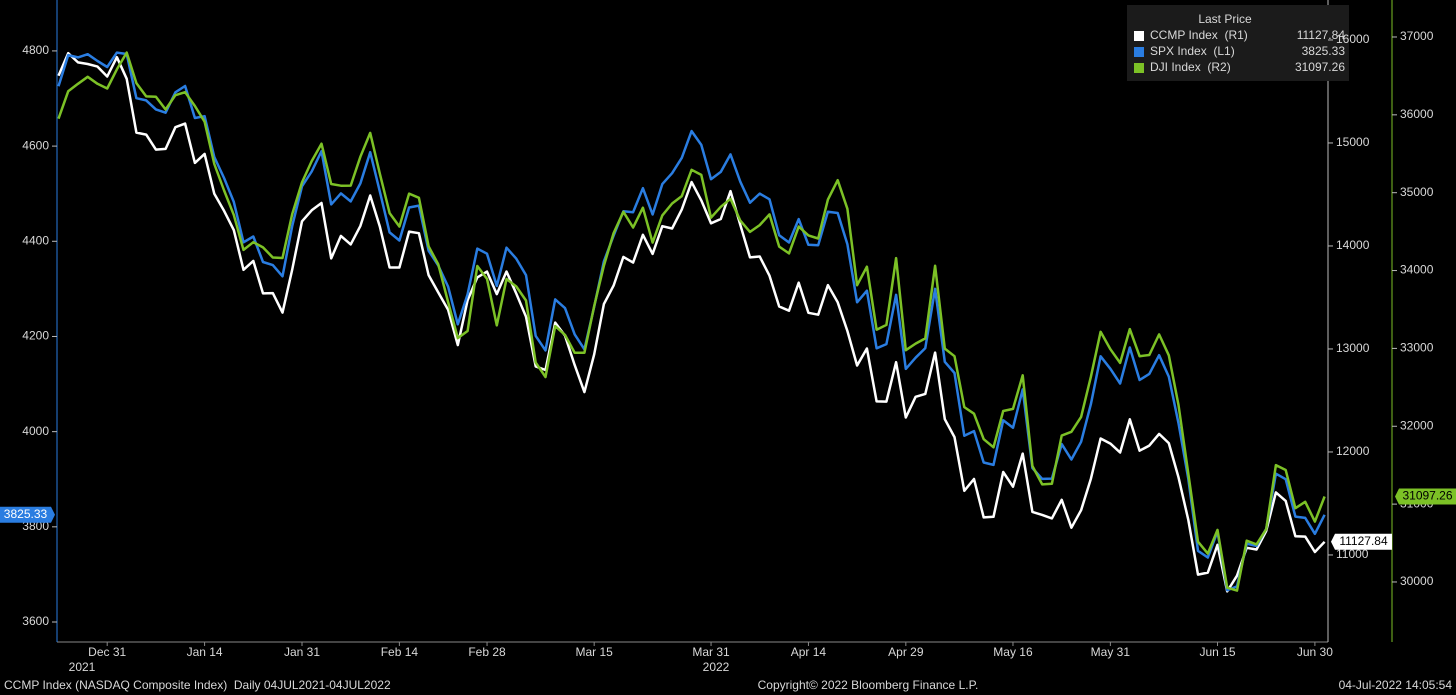 The width and height of the screenshot is (1456, 695). Describe the element at coordinates (82, 667) in the screenshot. I see `year-label: 2021` at that location.